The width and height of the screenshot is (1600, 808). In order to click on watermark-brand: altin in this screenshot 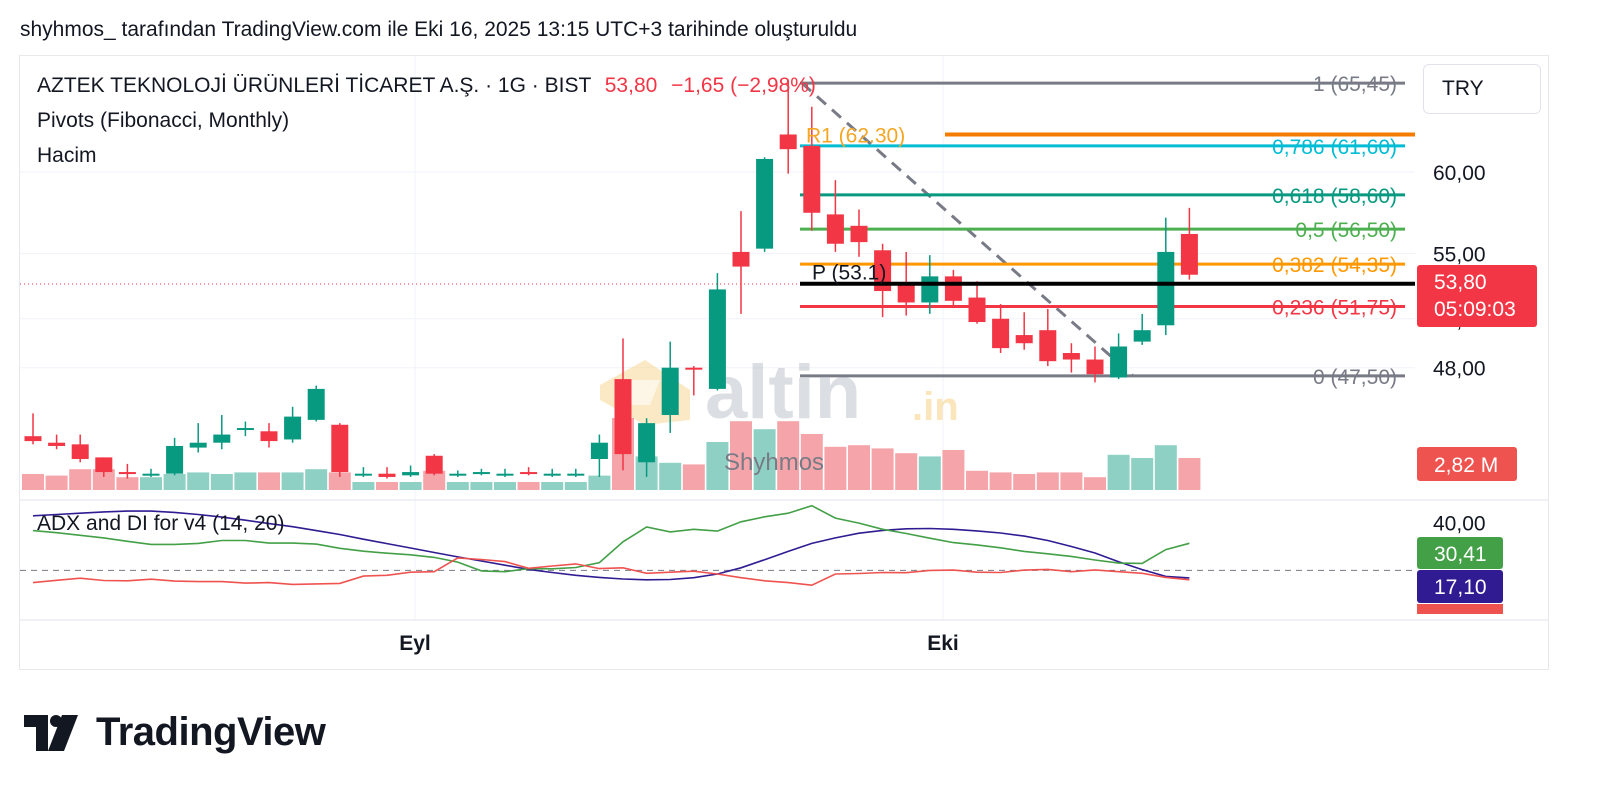, I will do `click(783, 392)`.